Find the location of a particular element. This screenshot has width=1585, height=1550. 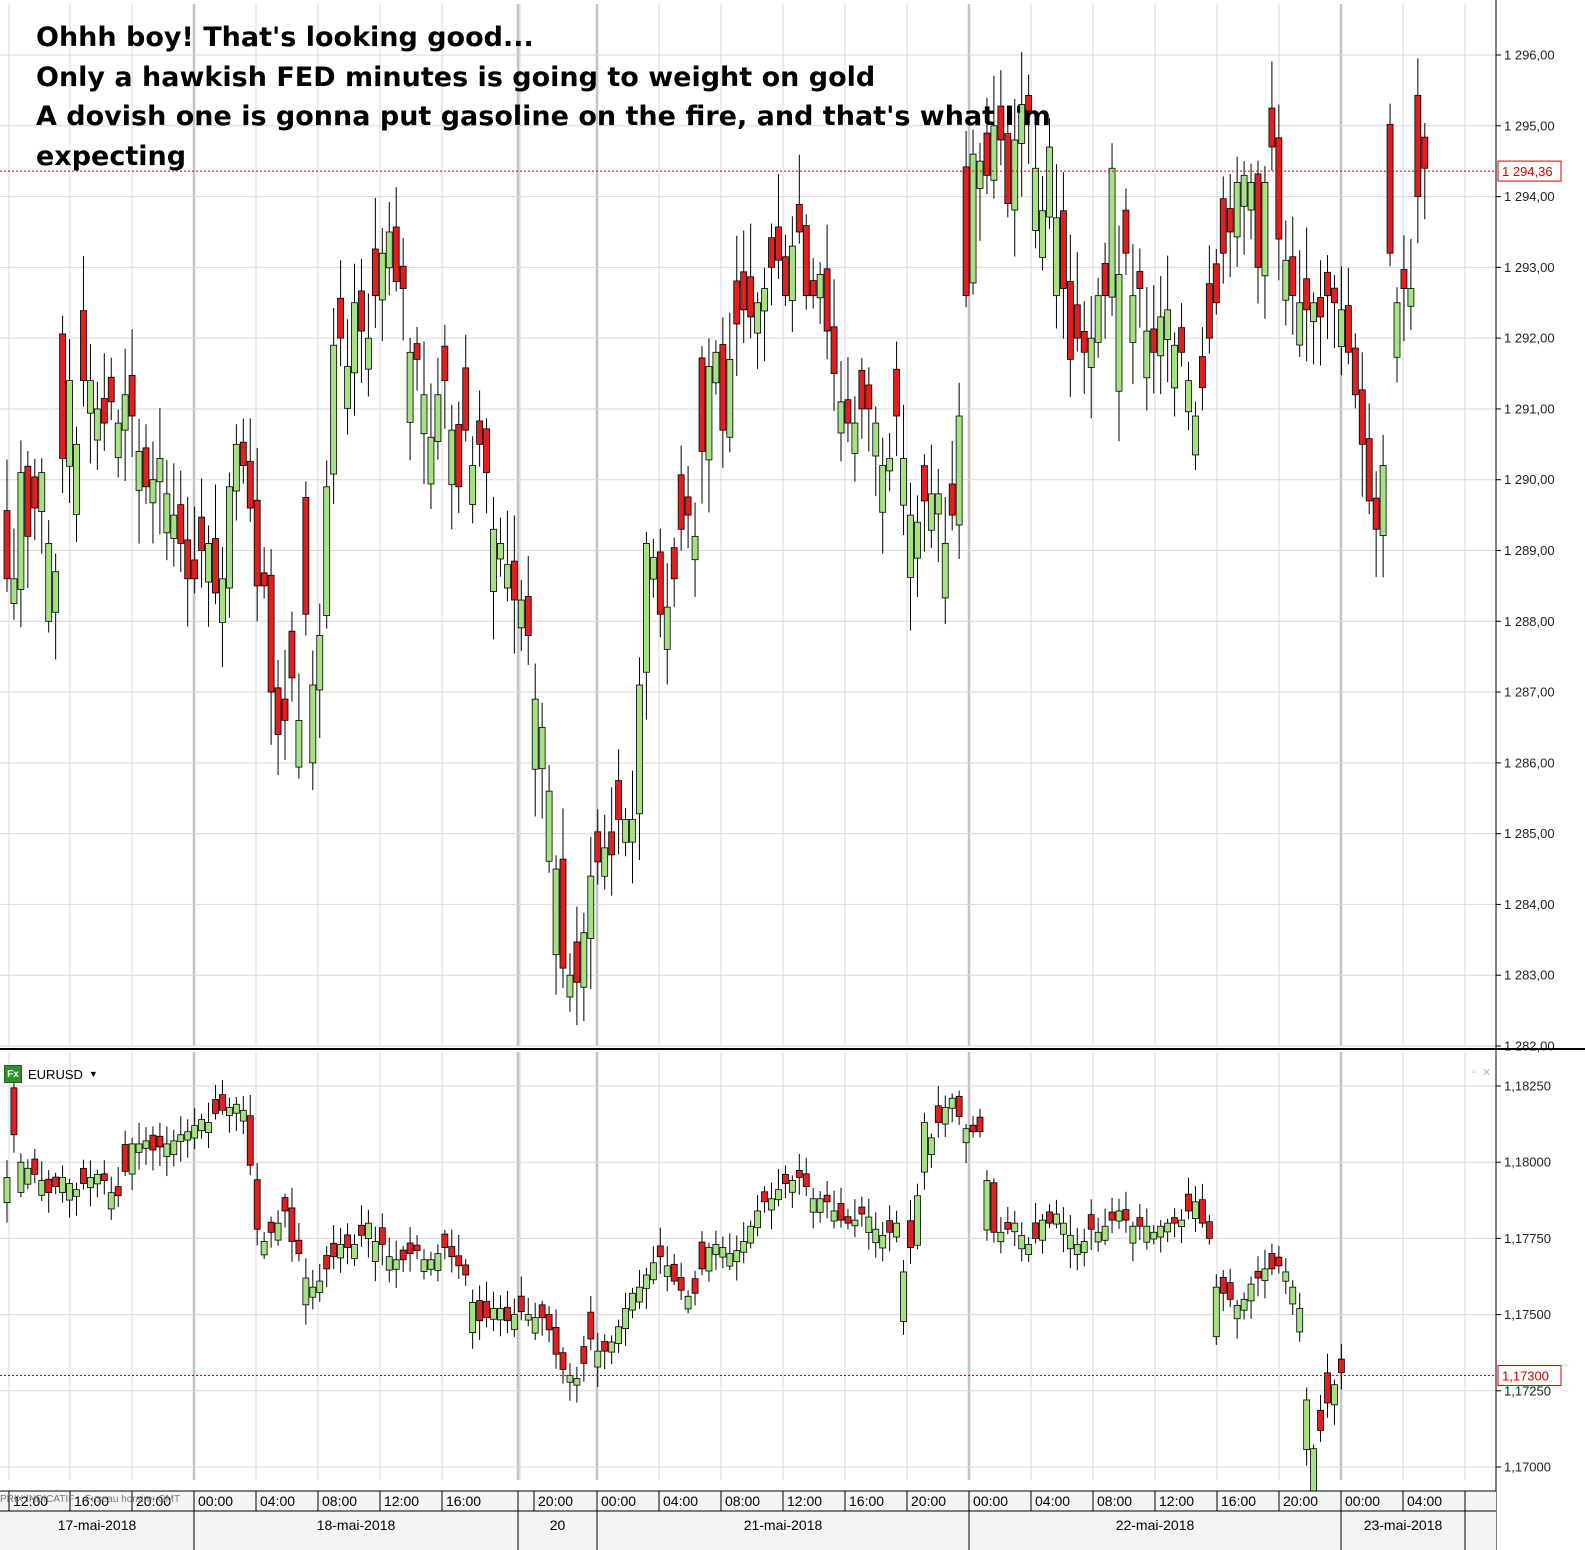

y-tick-label: 1 288,00 is located at coordinates (1529, 621).